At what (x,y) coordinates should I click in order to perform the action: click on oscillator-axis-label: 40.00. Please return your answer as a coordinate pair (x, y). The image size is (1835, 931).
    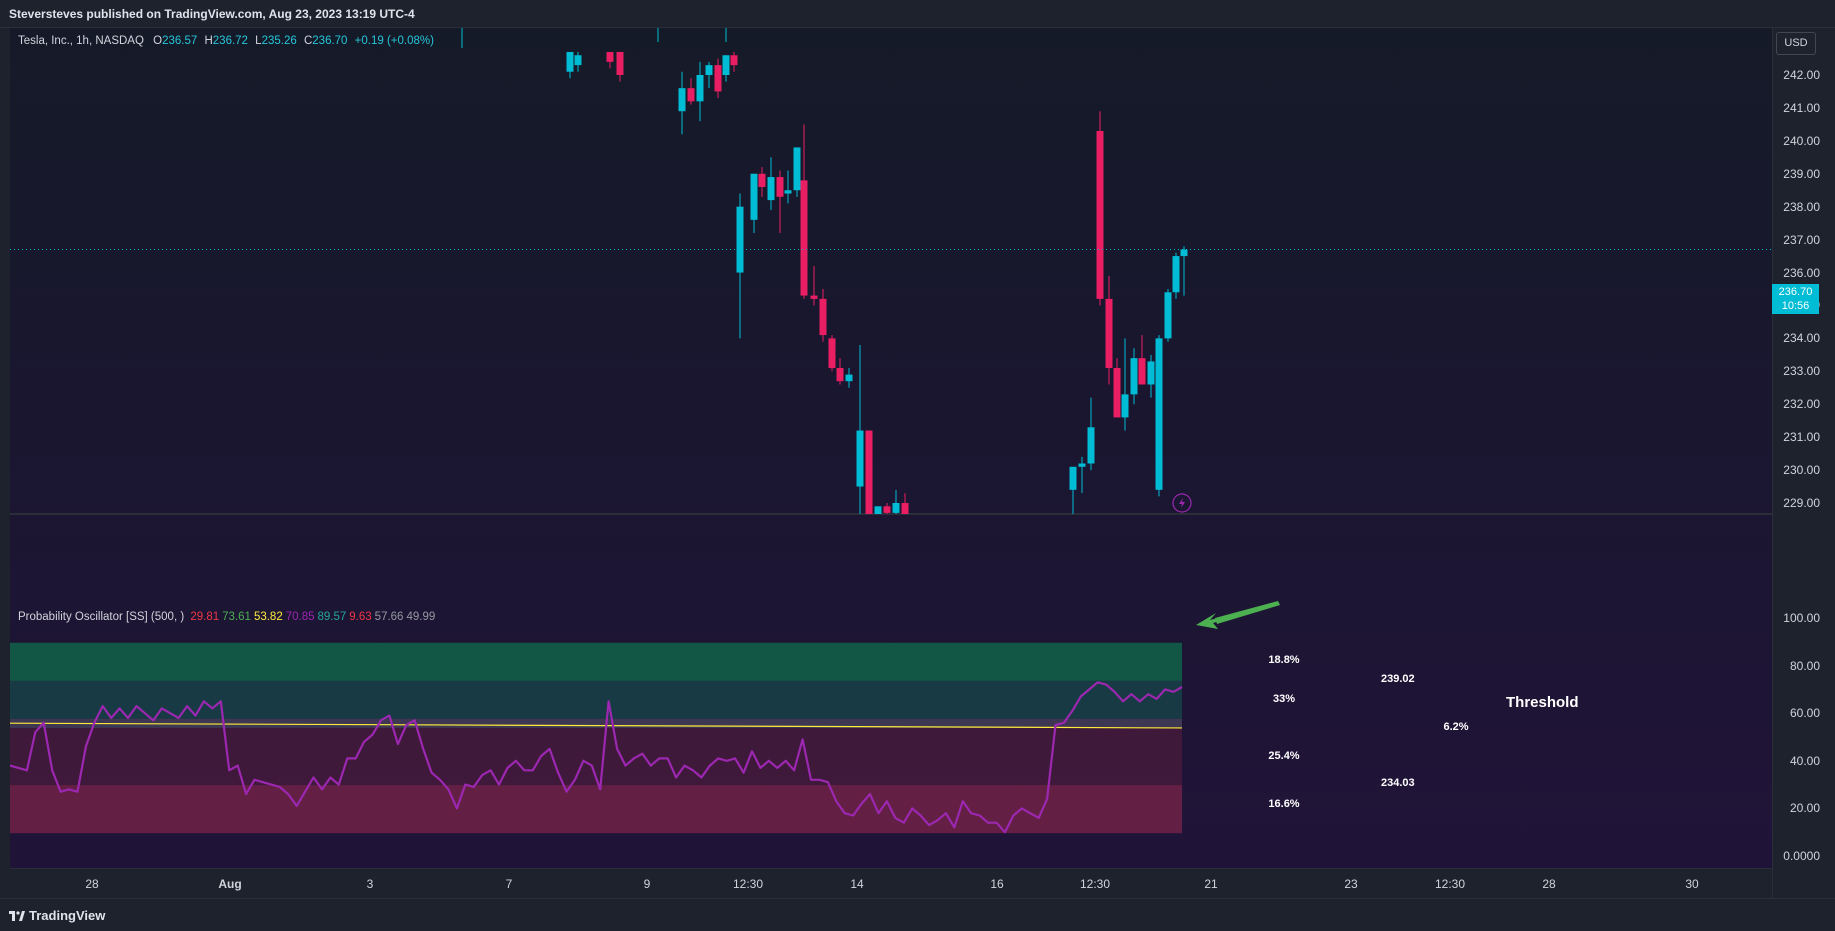
    Looking at the image, I should click on (1804, 760).